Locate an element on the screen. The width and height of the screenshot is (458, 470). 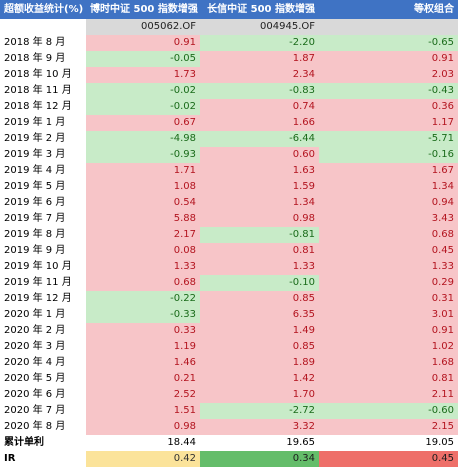
excess-return-equal: 0.94 is located at coordinates (388, 203).